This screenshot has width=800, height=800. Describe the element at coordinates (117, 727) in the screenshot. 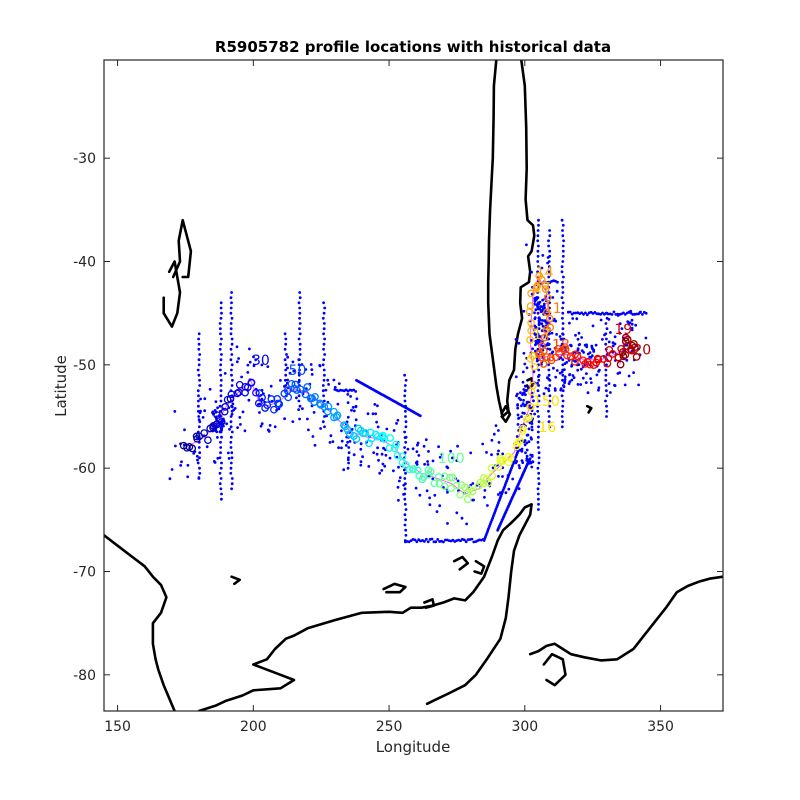

I see `x-tick-label: 150` at that location.